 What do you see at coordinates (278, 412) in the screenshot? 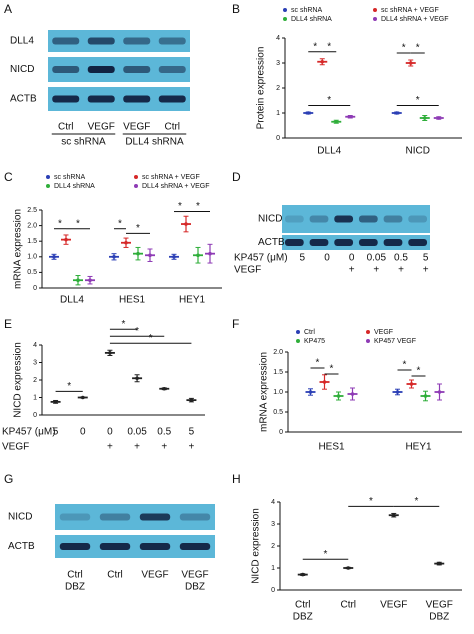
I see `y-tick-label: 0.5` at bounding box center [278, 412].